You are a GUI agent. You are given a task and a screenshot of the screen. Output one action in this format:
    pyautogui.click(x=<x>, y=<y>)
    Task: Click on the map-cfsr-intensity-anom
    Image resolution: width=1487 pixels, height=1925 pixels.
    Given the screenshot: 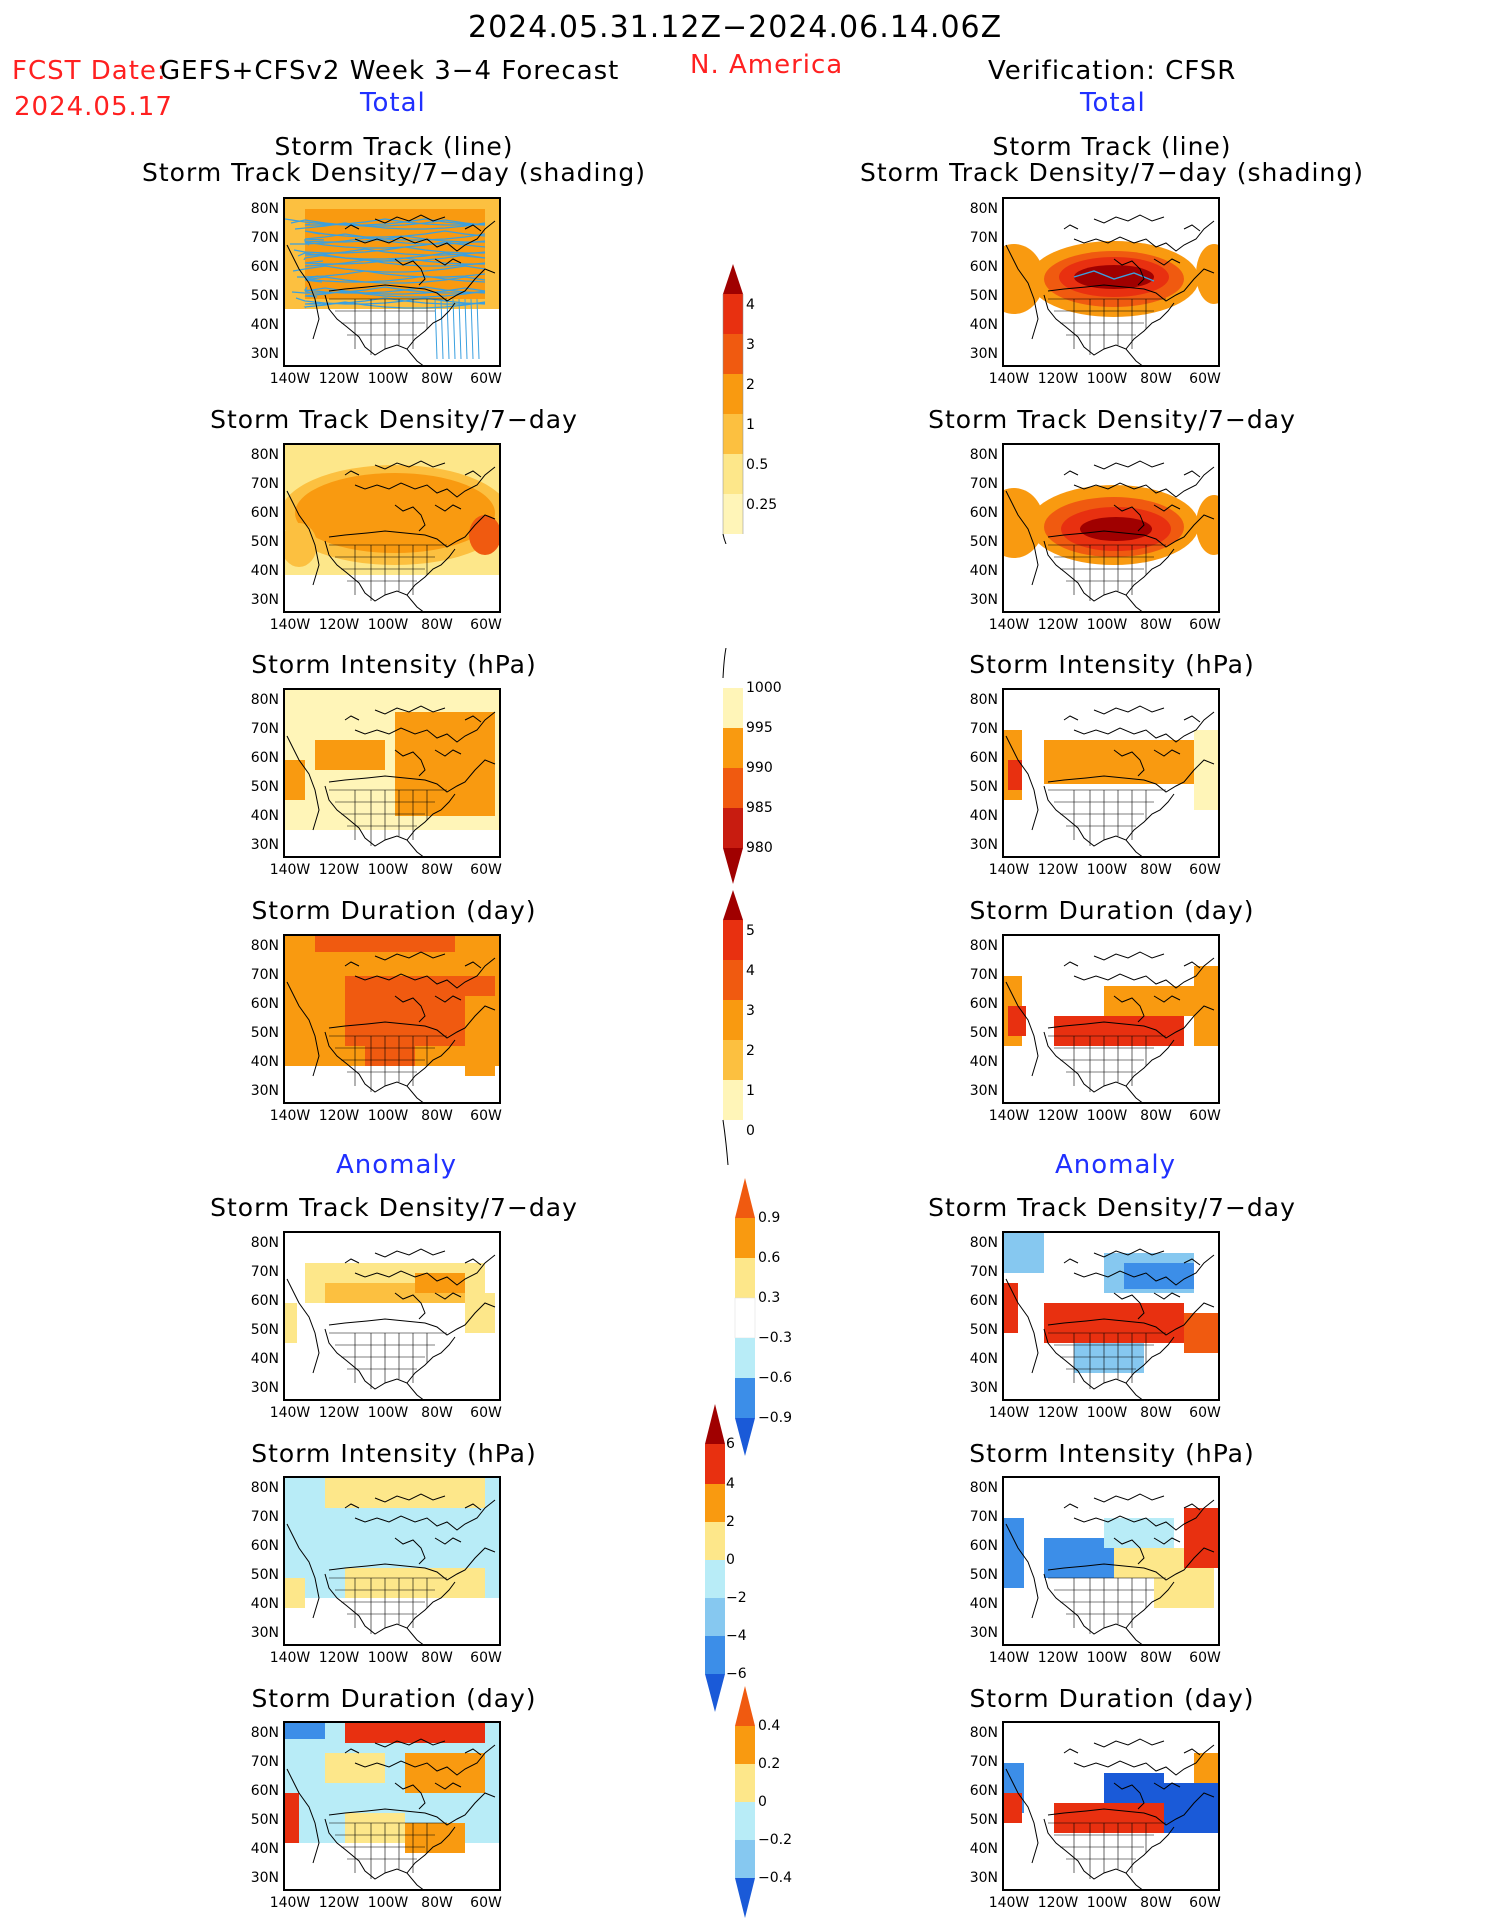 What is the action you would take?
    pyautogui.click(x=1111, y=1561)
    